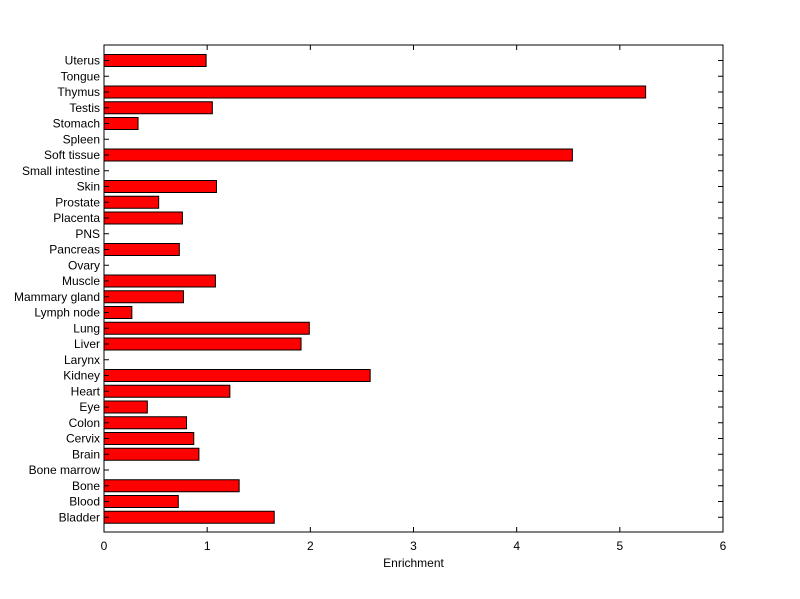 The image size is (800, 599). What do you see at coordinates (84, 502) in the screenshot?
I see `y-tick-label: Blood` at bounding box center [84, 502].